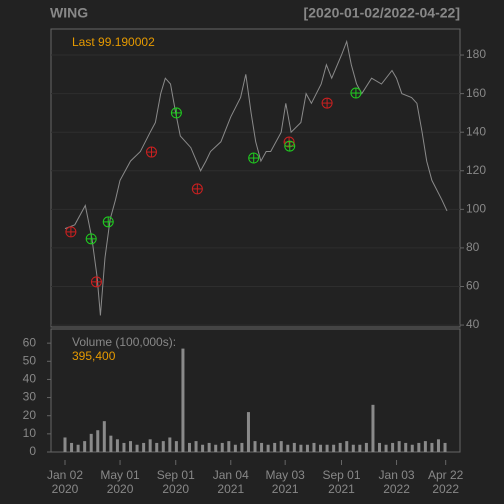 This screenshot has height=504, width=504. Describe the element at coordinates (397, 475) in the screenshot. I see `x-tick-label: Jan 03` at that location.